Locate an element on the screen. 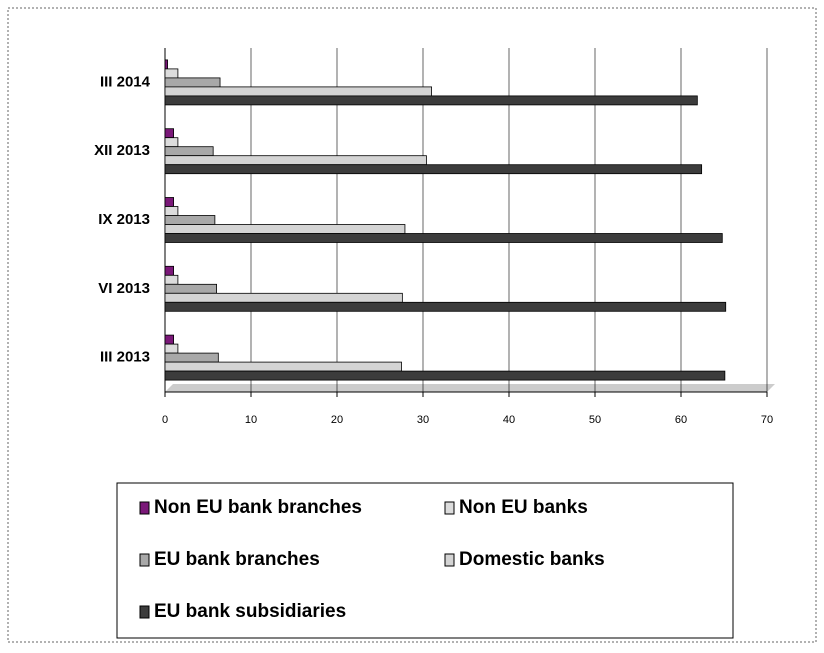  x-tick-label: 40 is located at coordinates (509, 420).